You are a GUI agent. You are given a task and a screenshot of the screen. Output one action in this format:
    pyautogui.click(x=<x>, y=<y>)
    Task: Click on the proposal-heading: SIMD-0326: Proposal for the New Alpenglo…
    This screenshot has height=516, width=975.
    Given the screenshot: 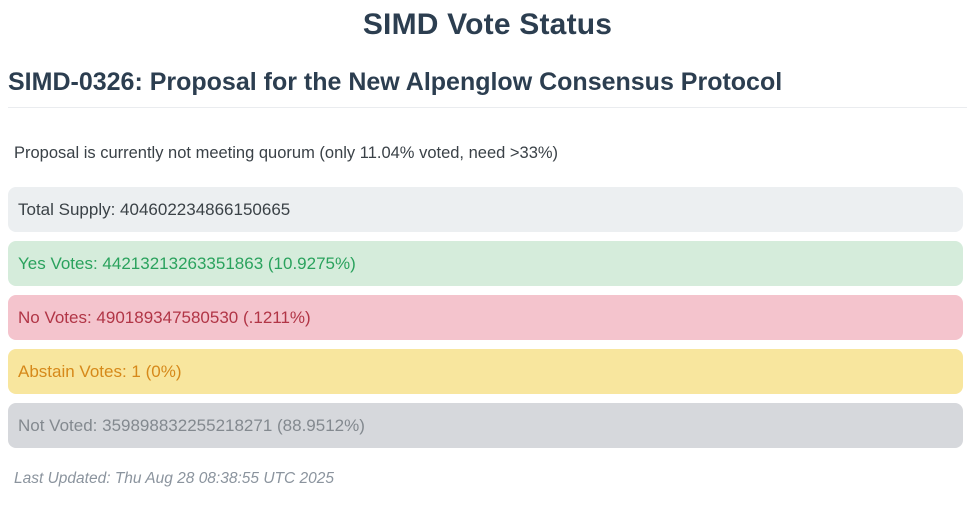 What is the action you would take?
    pyautogui.click(x=487, y=88)
    